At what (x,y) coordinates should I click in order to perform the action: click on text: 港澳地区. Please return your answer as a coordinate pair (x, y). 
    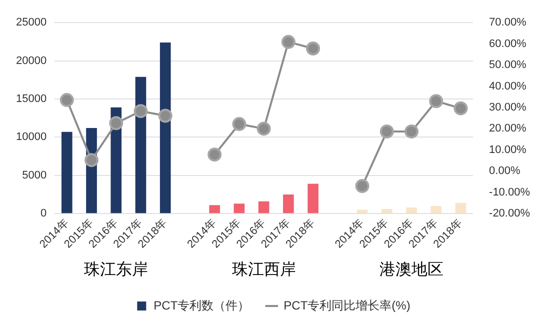
    Looking at the image, I should click on (411, 269).